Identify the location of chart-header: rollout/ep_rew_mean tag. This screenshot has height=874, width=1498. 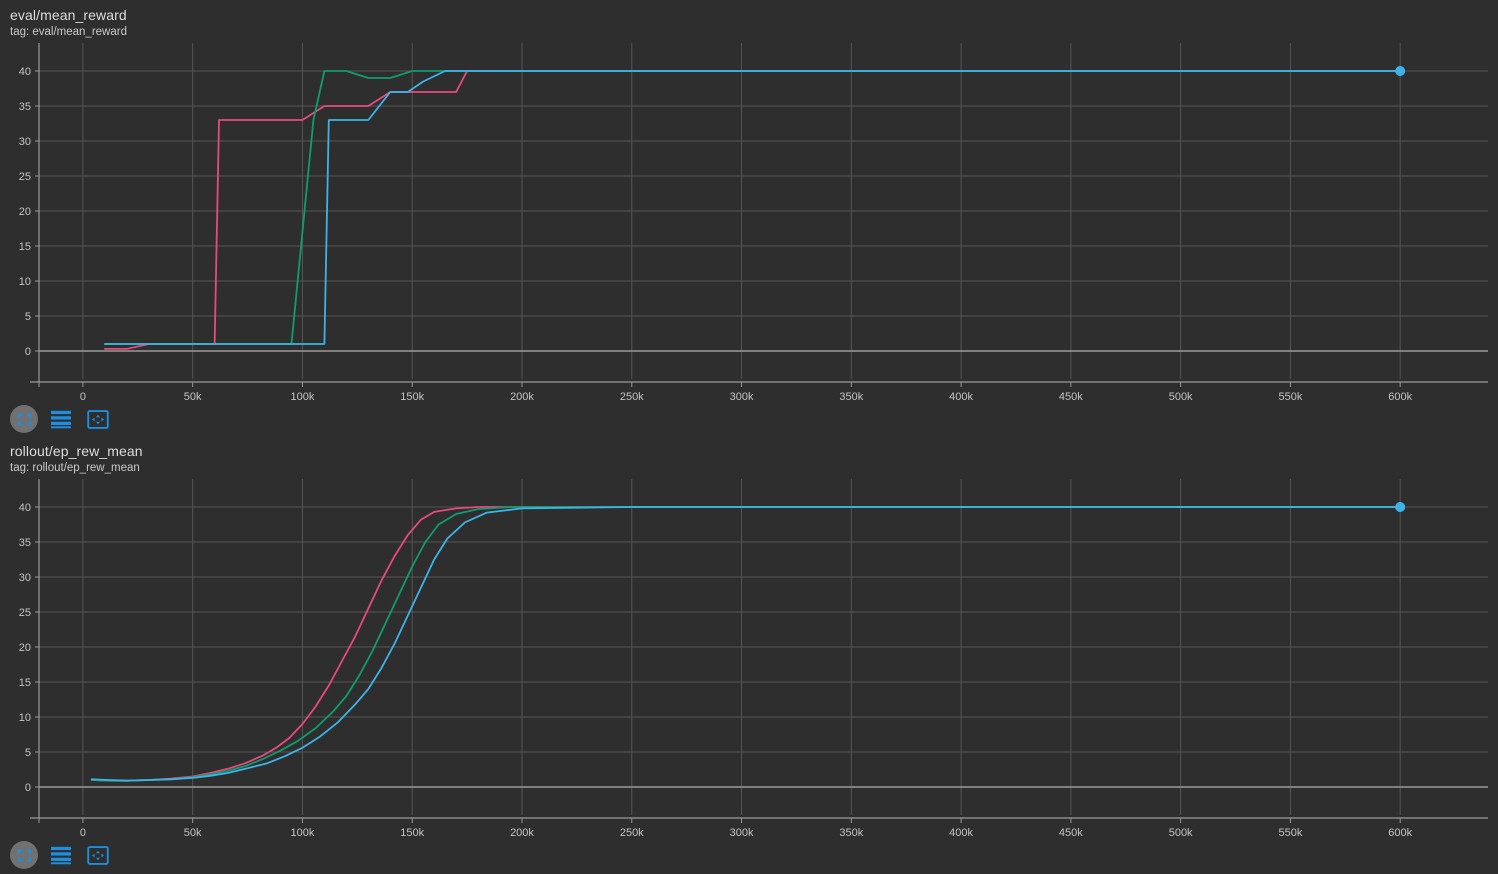
(749, 455).